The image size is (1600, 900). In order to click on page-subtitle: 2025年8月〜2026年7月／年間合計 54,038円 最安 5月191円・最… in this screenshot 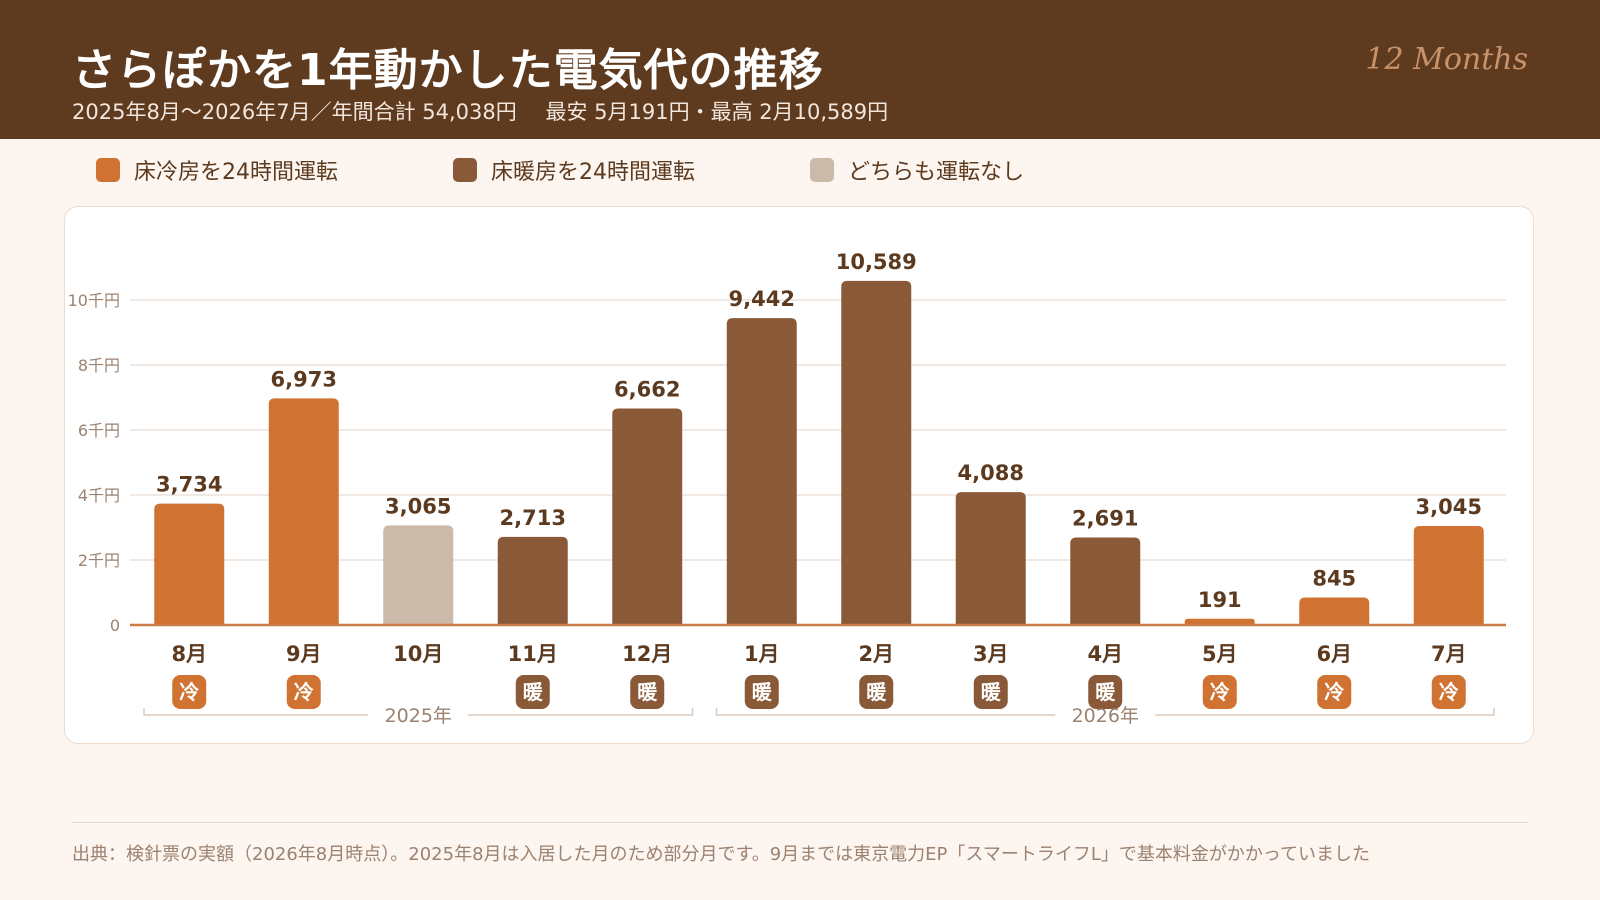, I will do `click(491, 111)`.